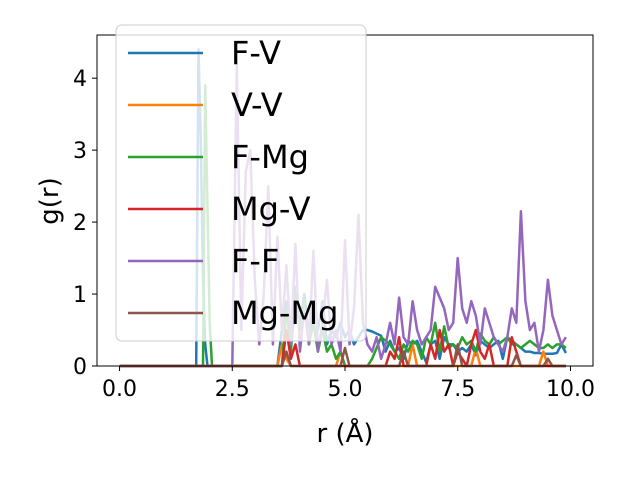 Image resolution: width=640 pixels, height=484 pixels. What do you see at coordinates (255, 261) in the screenshot?
I see `legend-label-f-f: F-F` at bounding box center [255, 261].